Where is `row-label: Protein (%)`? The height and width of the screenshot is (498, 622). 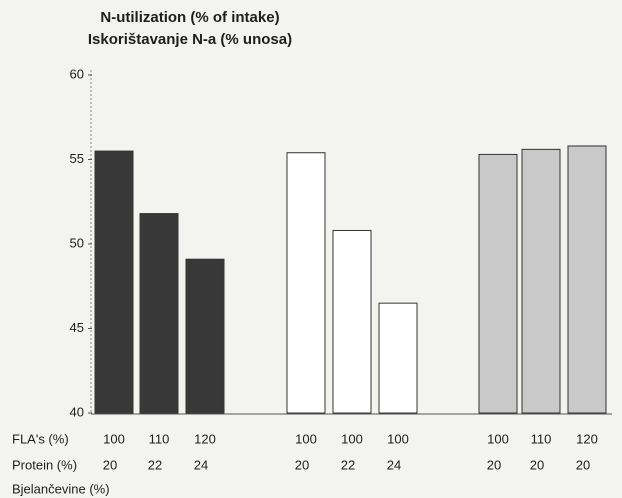 row-label: Protein (%) is located at coordinates (44, 464).